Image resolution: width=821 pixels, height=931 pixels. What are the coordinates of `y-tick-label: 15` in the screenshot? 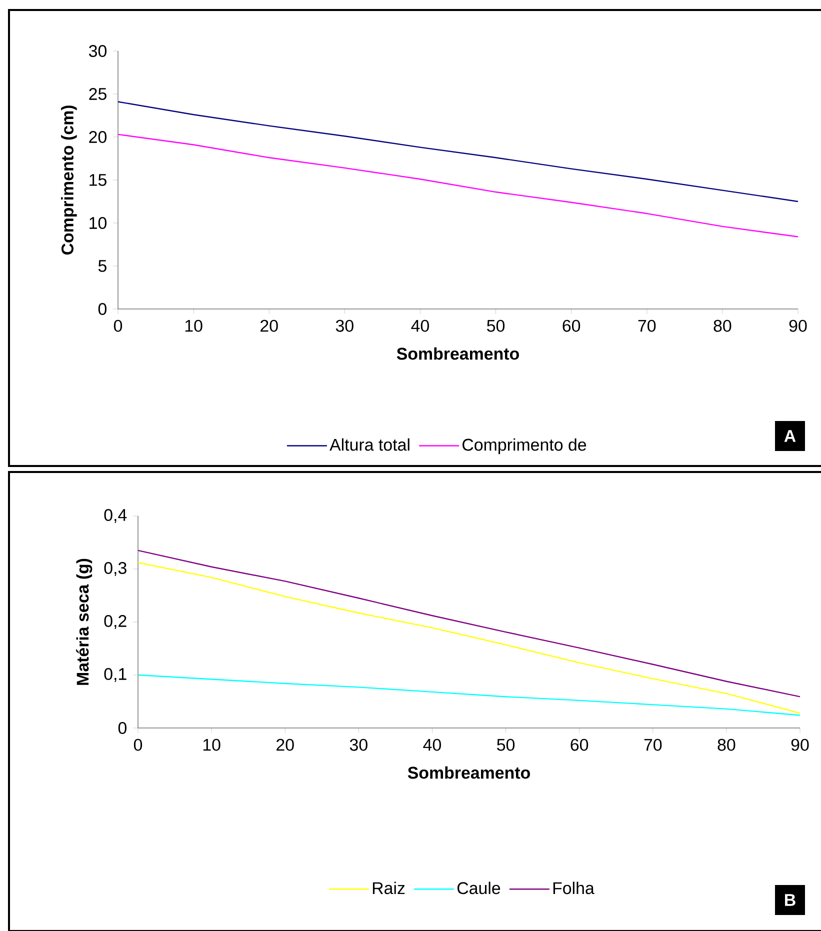 It's located at (98, 180).